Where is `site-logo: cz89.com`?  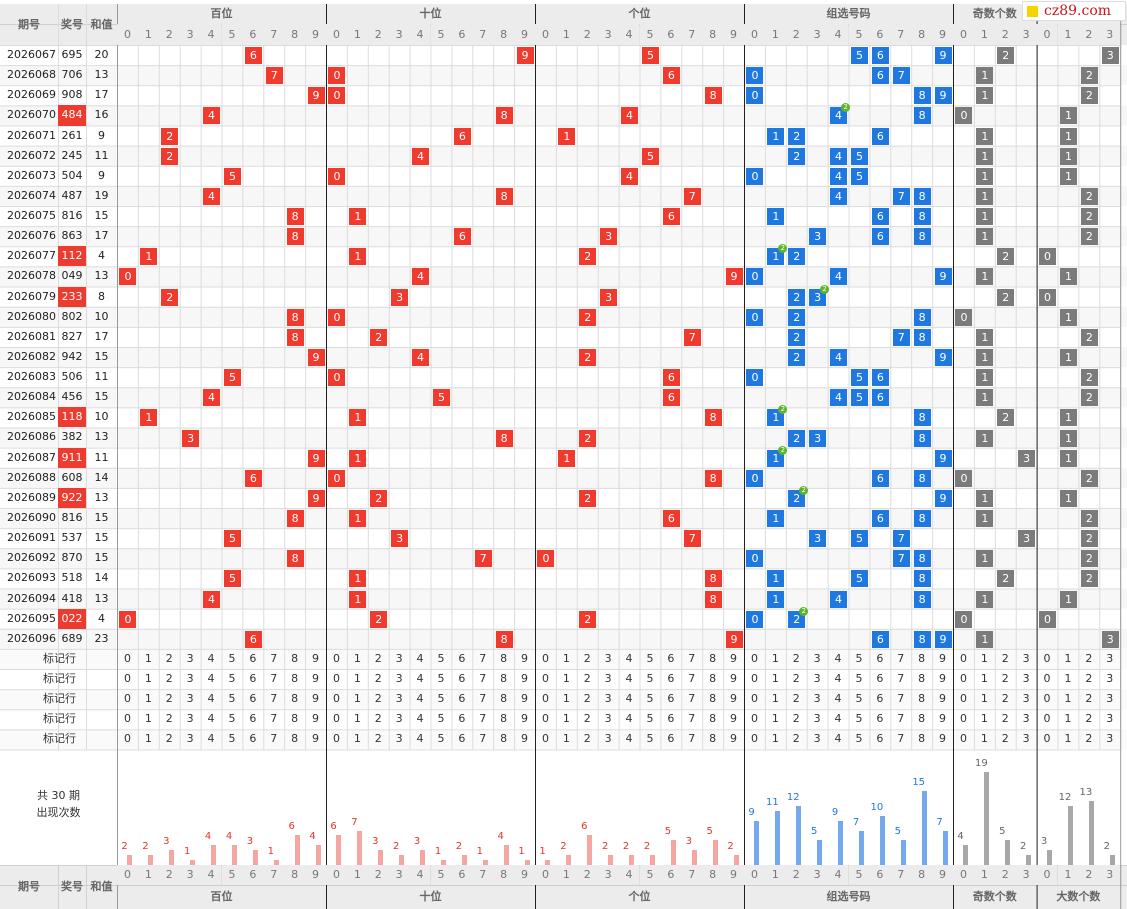 site-logo: cz89.com is located at coordinates (1074, 11).